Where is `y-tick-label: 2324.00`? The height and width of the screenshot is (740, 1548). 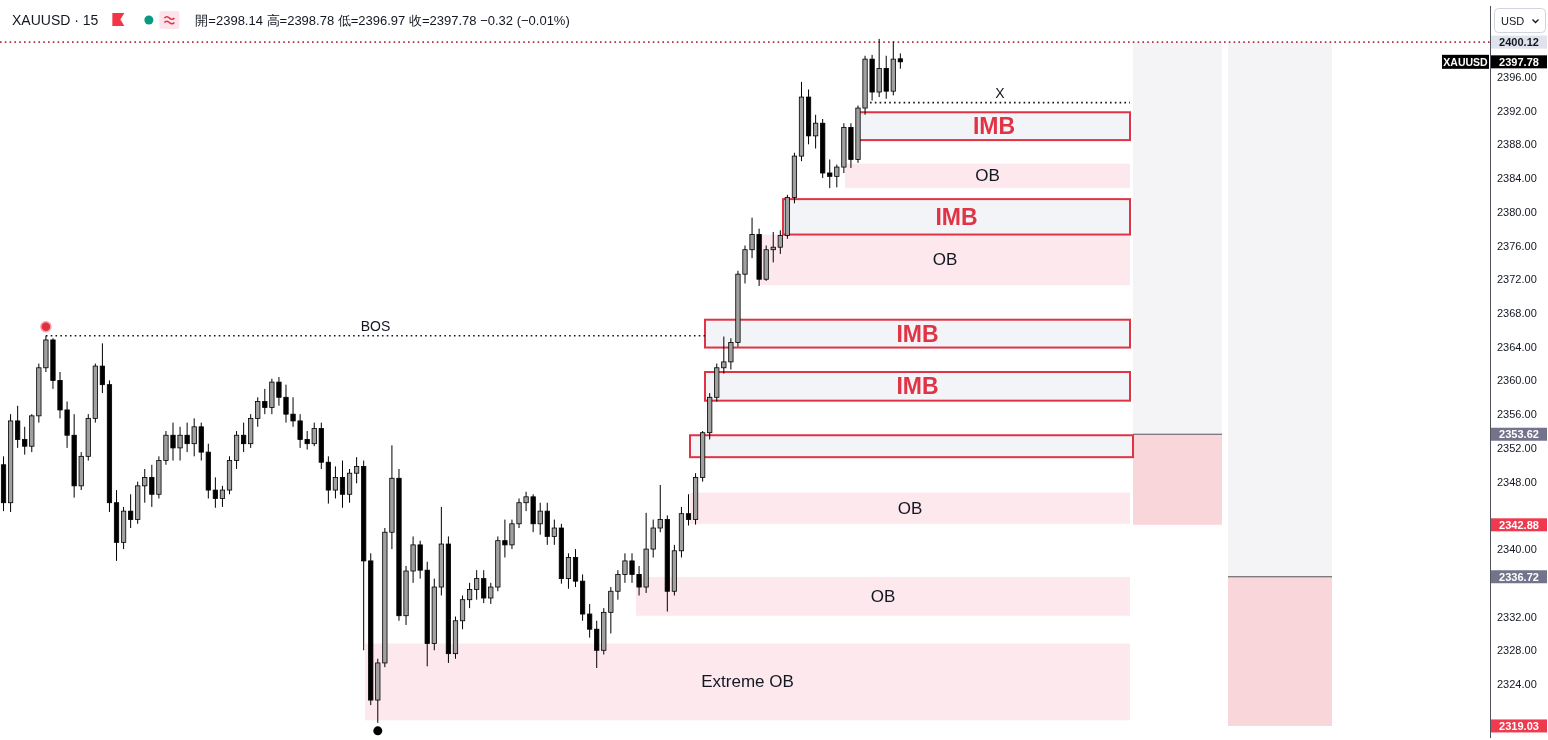 y-tick-label: 2324.00 is located at coordinates (1517, 684).